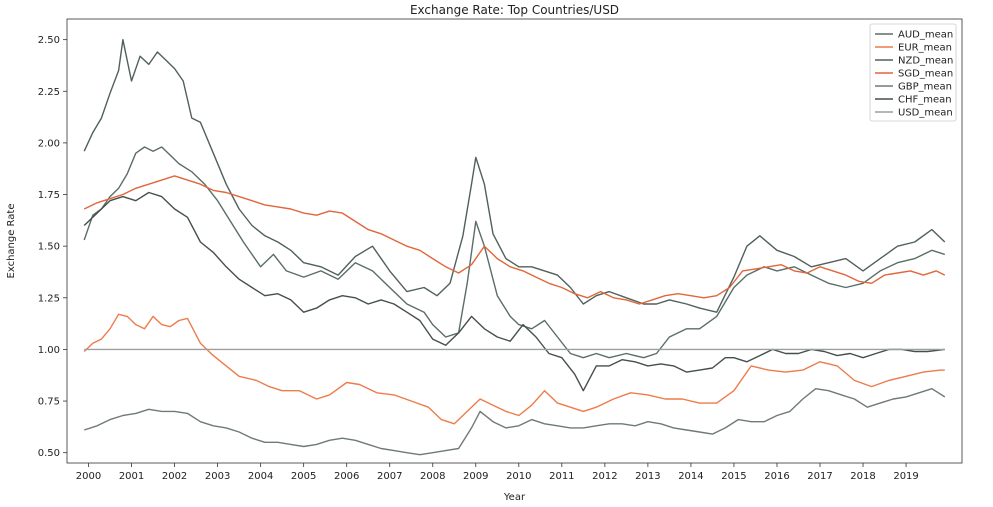 This screenshot has height=507, width=993. What do you see at coordinates (925, 48) in the screenshot?
I see `legend-label: EUR_mean` at bounding box center [925, 48].